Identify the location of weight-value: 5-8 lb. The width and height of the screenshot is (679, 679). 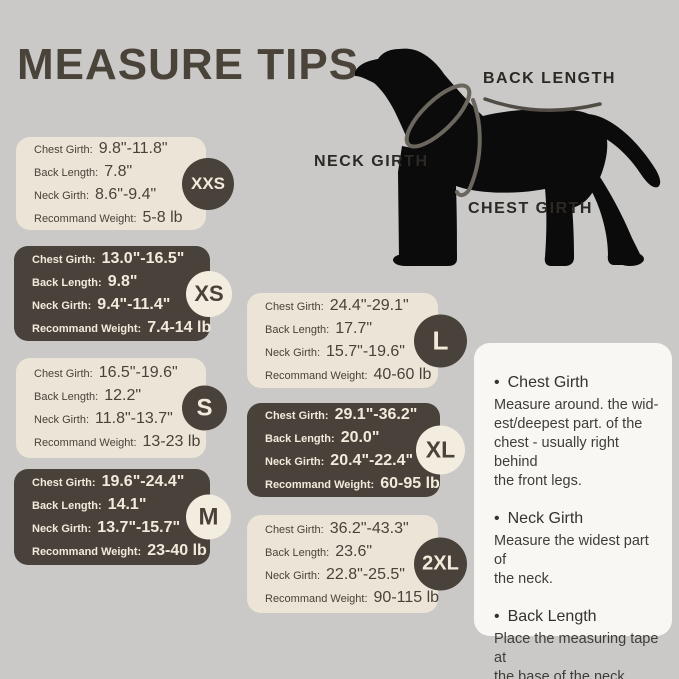
(162, 217).